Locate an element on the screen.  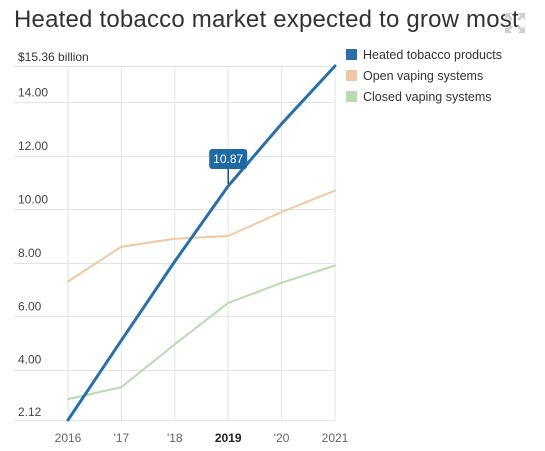
y-tick-label: 6.00 is located at coordinates (30, 306).